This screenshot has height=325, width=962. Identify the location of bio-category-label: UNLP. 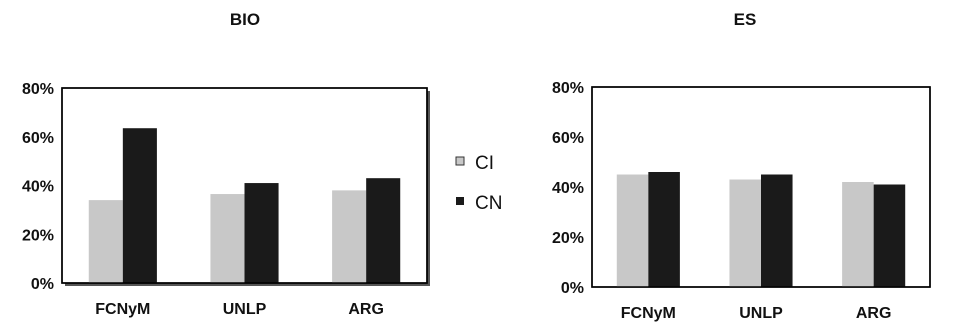
(245, 309).